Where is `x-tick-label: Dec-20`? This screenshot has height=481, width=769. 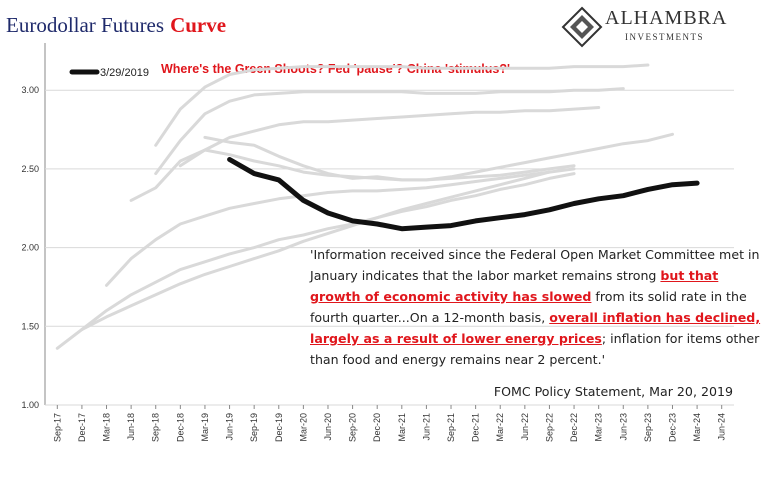
x-tick-label: Dec-20 is located at coordinates (377, 427).